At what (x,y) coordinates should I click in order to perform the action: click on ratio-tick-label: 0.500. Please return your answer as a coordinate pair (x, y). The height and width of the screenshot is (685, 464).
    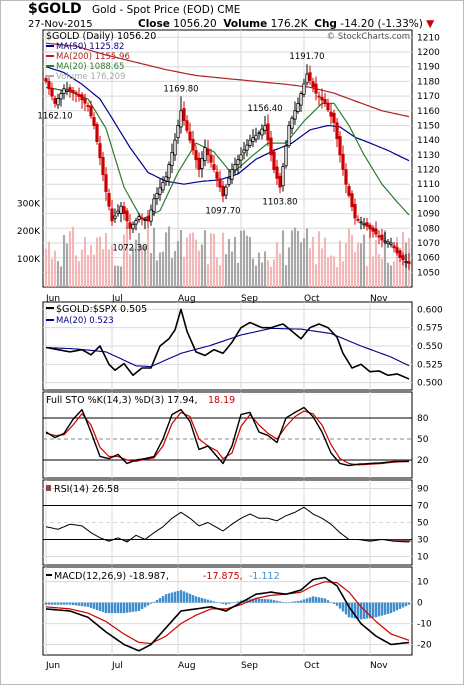
    Looking at the image, I should click on (430, 384).